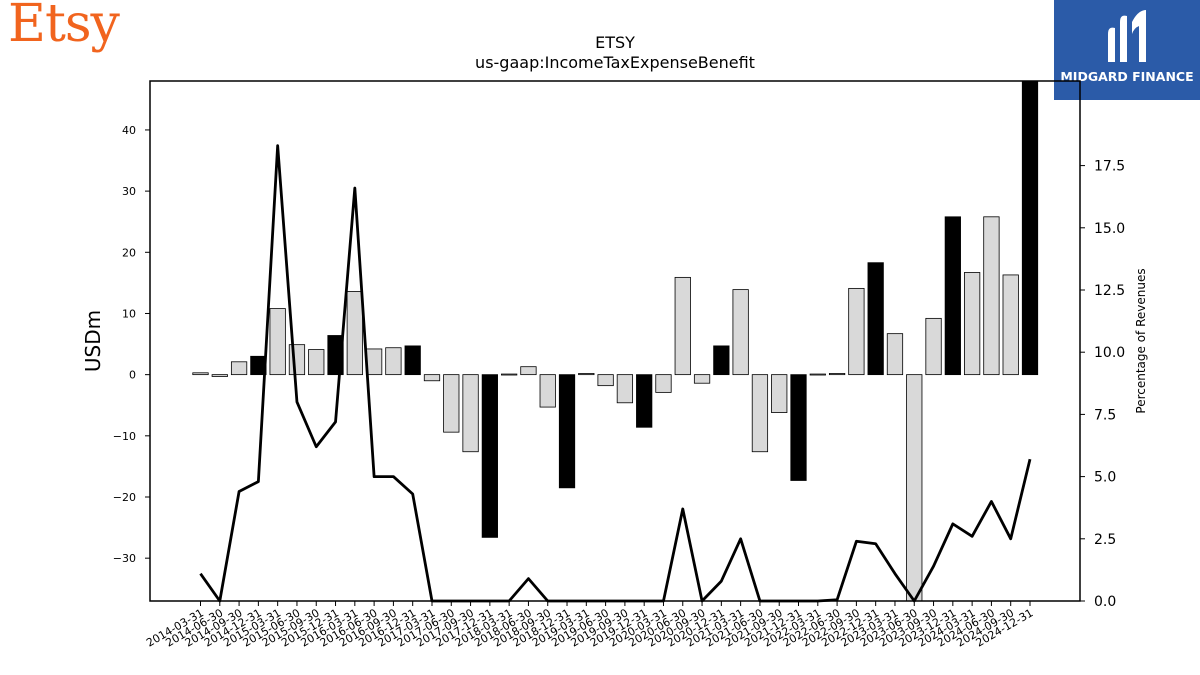 This screenshot has width=1200, height=675. Describe the element at coordinates (131, 344) in the screenshot. I see `left-axis: −30 −20 −10 0 10 20 30 40` at that location.